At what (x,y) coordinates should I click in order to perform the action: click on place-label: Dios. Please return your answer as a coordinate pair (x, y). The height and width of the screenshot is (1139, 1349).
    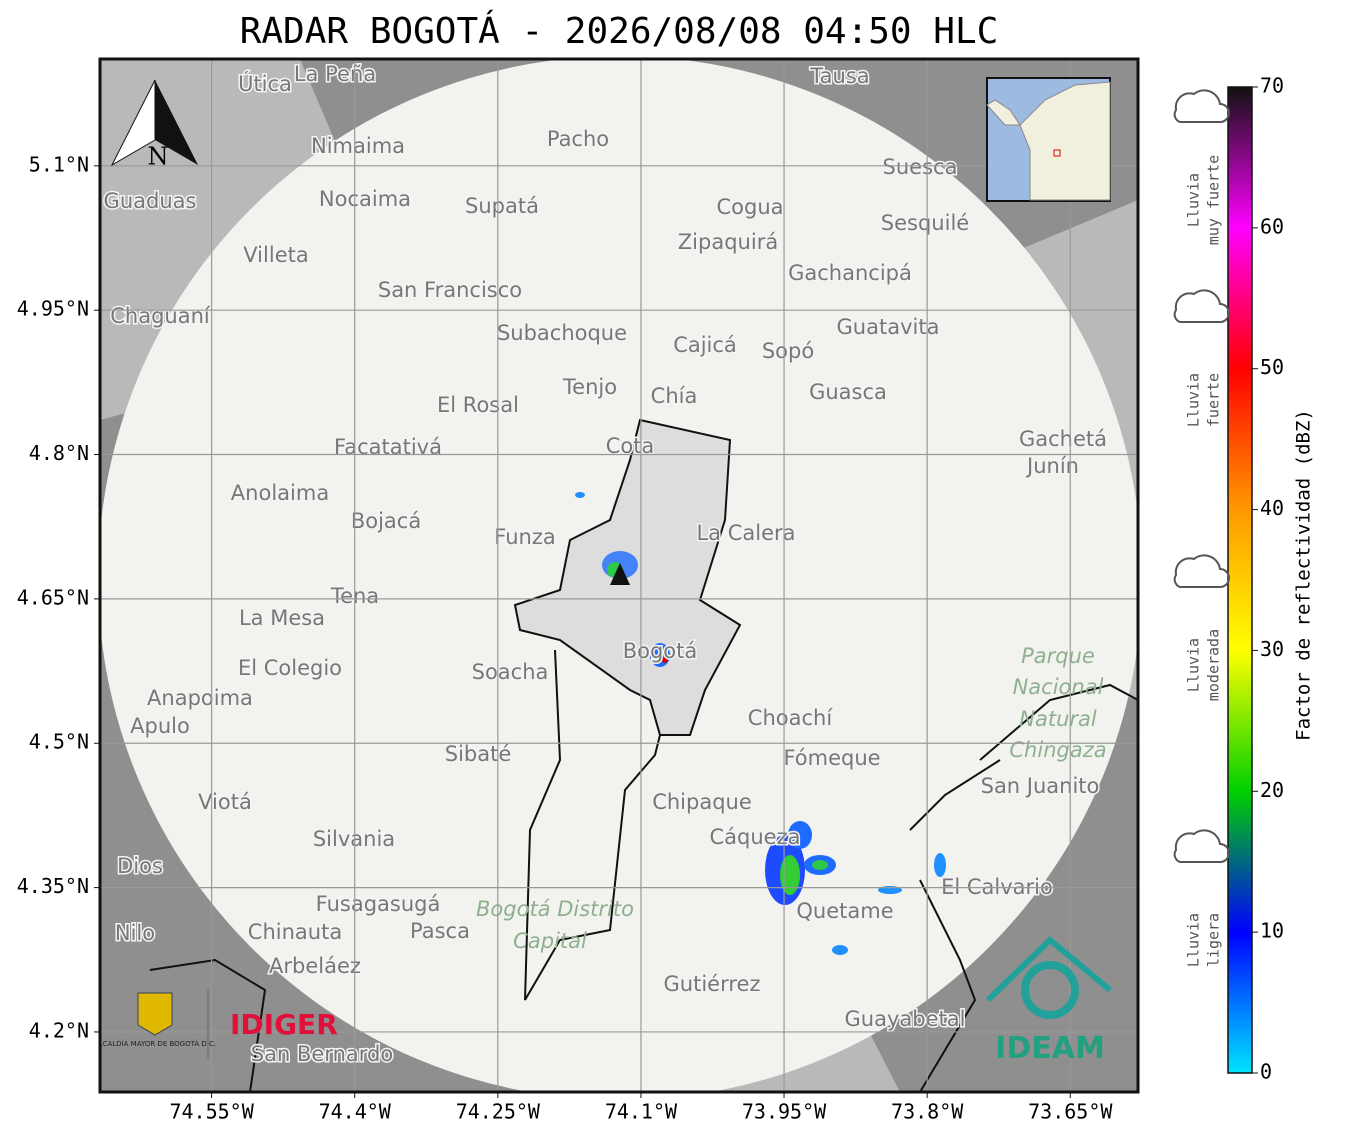
    Looking at the image, I should click on (140, 866).